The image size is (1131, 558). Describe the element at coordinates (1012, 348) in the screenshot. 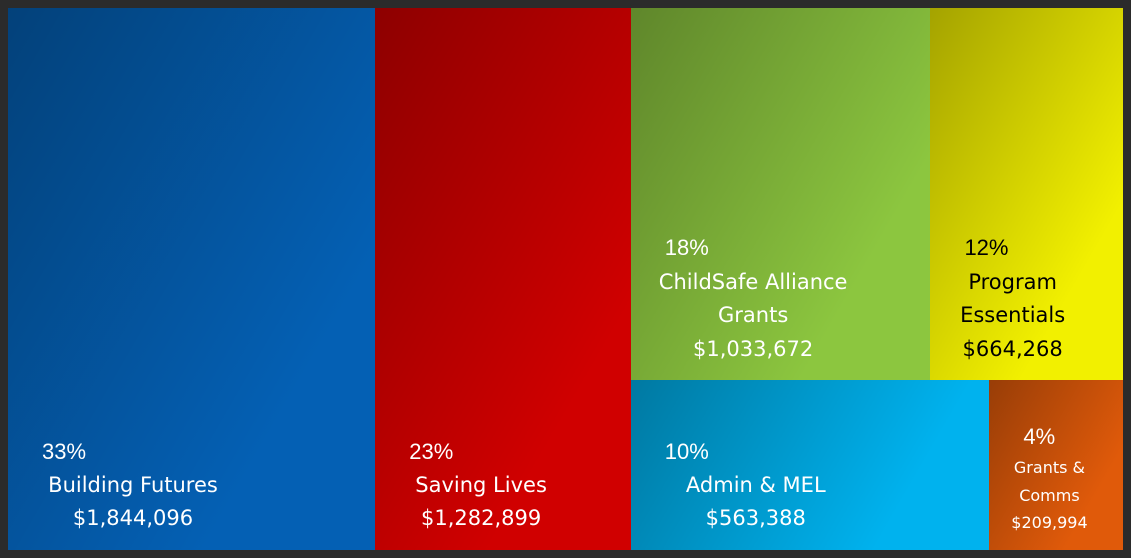

I see `value-label: $664,268` at that location.